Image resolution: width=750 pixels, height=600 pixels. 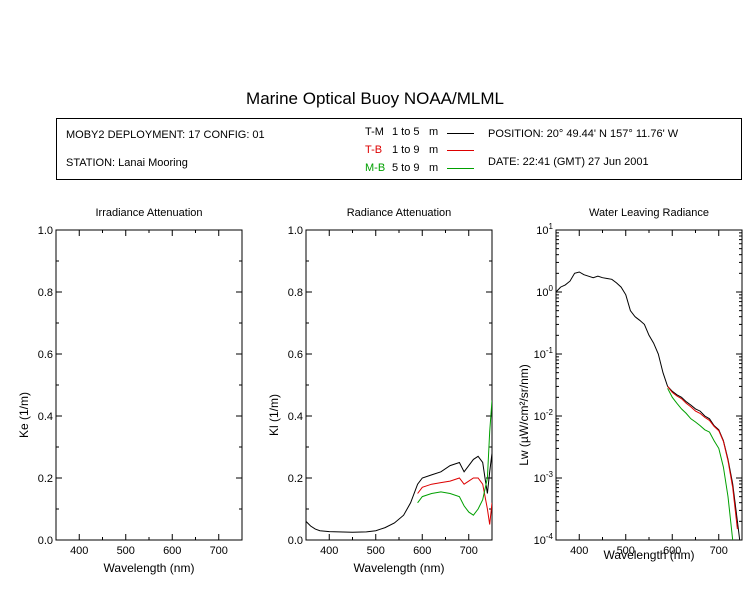 I want to click on chart-title: Radiance Attenuation, so click(x=399, y=213).